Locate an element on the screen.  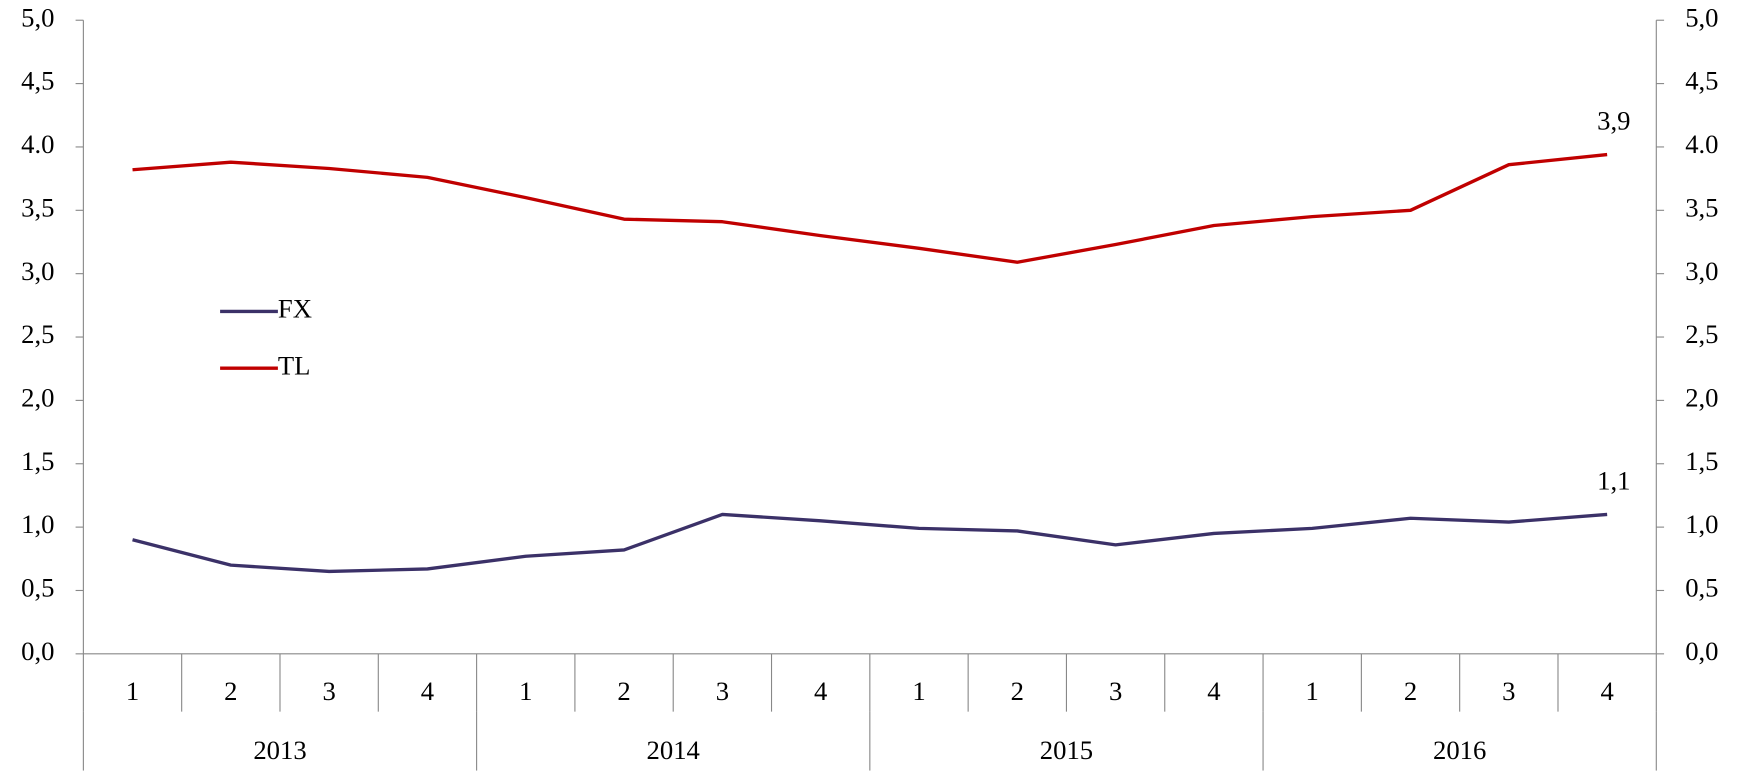
y-tick-label: 4,5 is located at coordinates (37, 81).